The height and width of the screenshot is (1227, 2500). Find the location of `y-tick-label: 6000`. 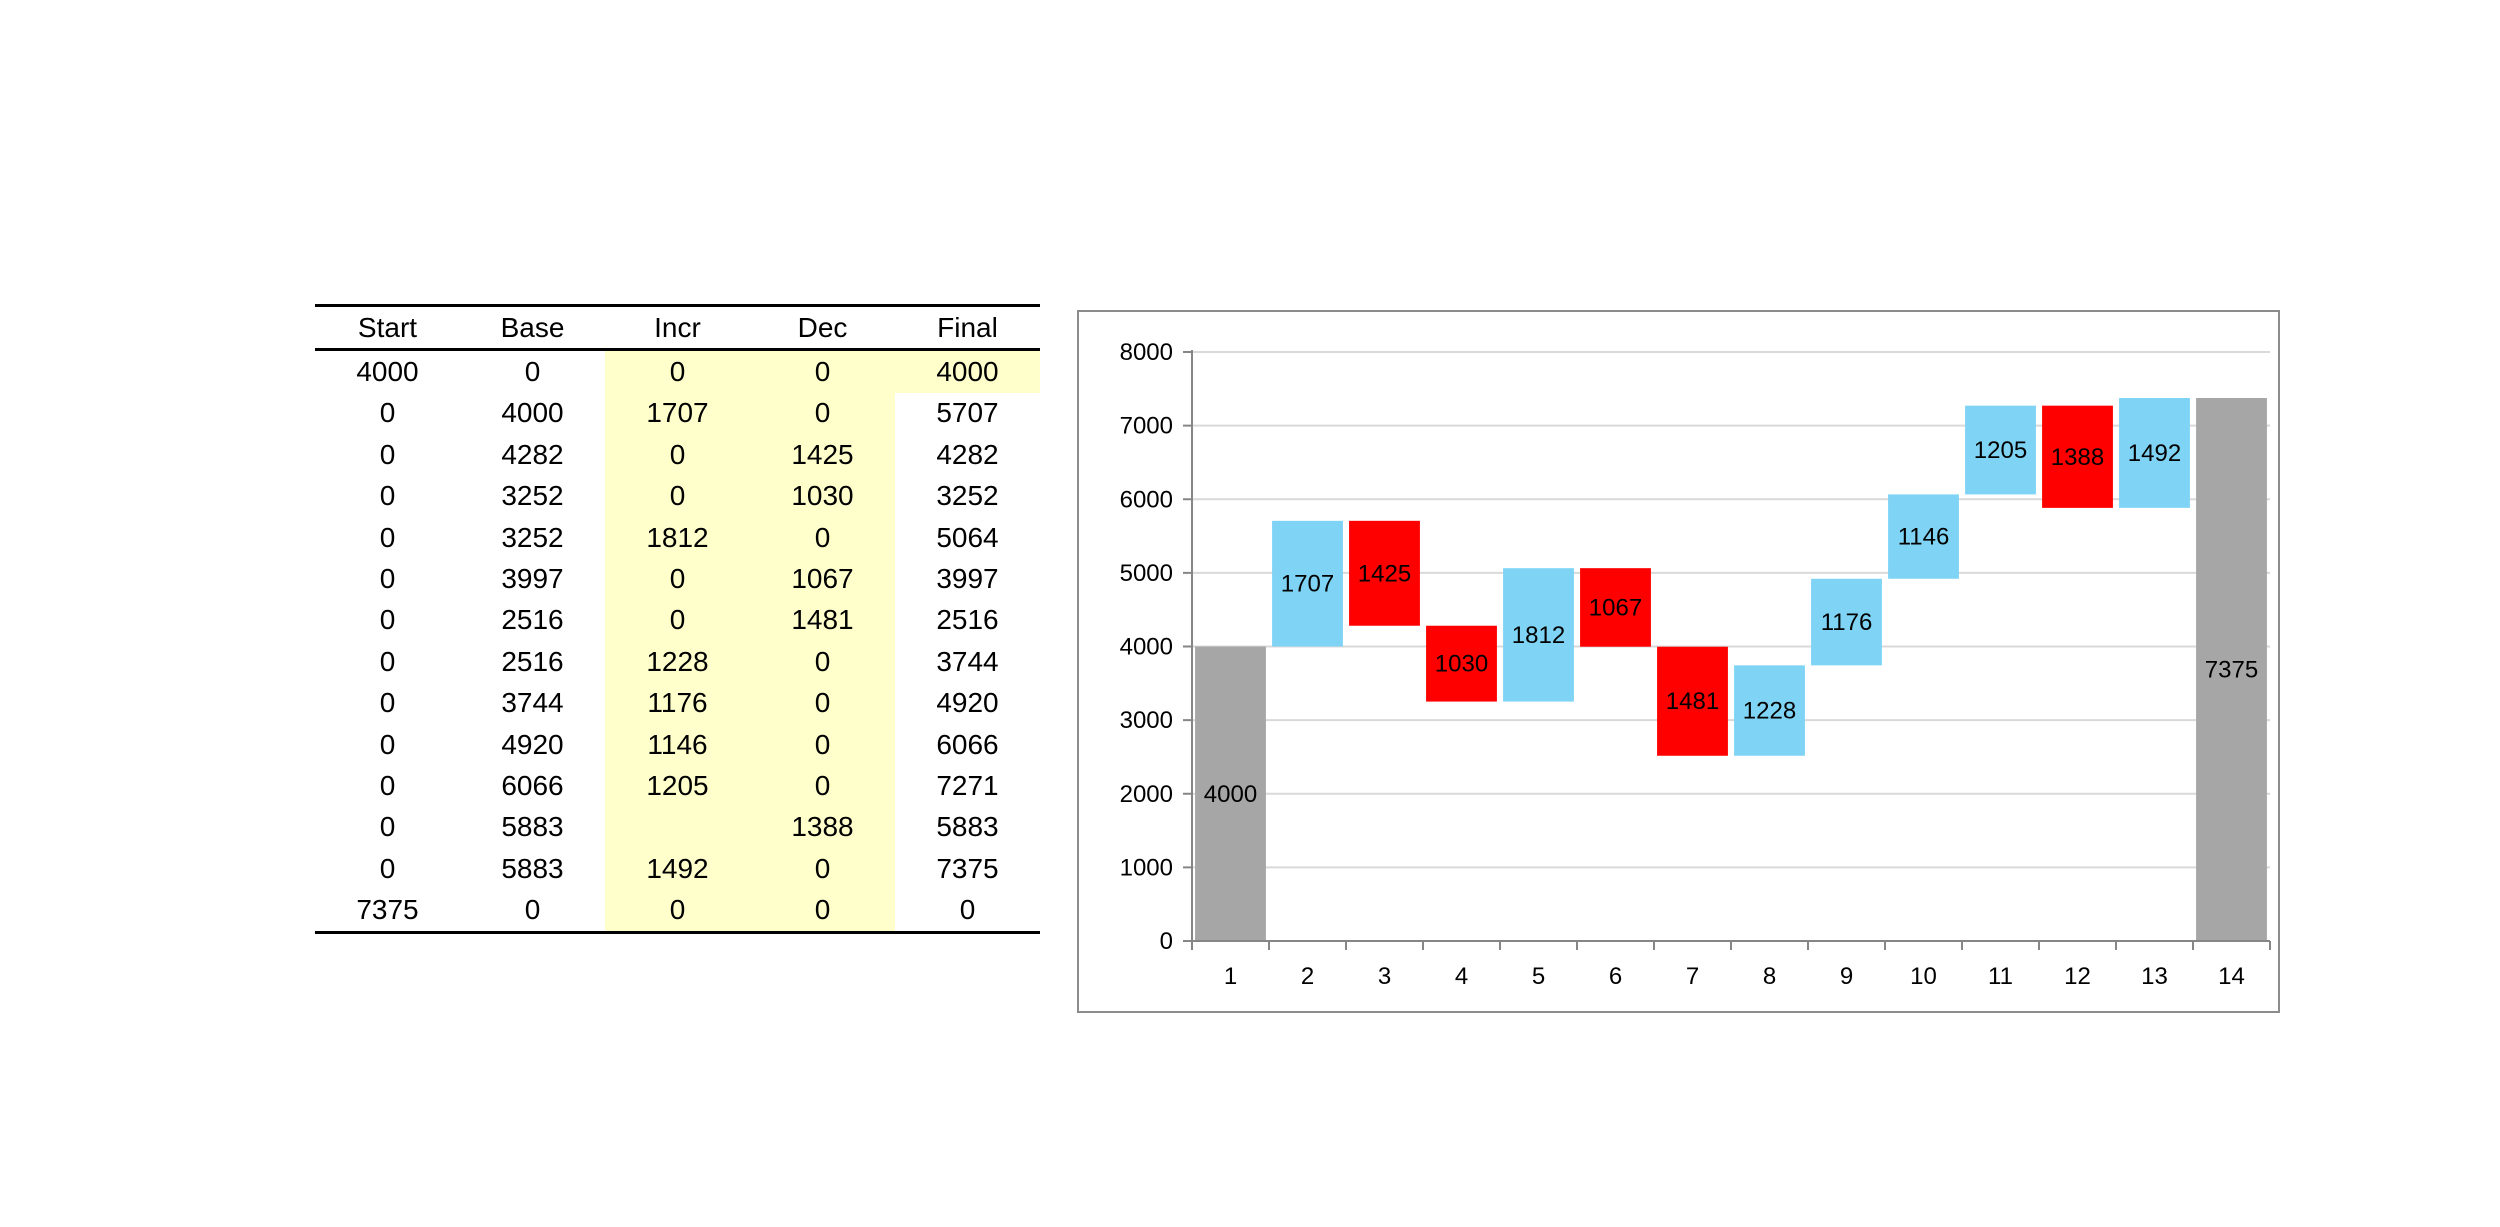

y-tick-label: 6000 is located at coordinates (1146, 499).